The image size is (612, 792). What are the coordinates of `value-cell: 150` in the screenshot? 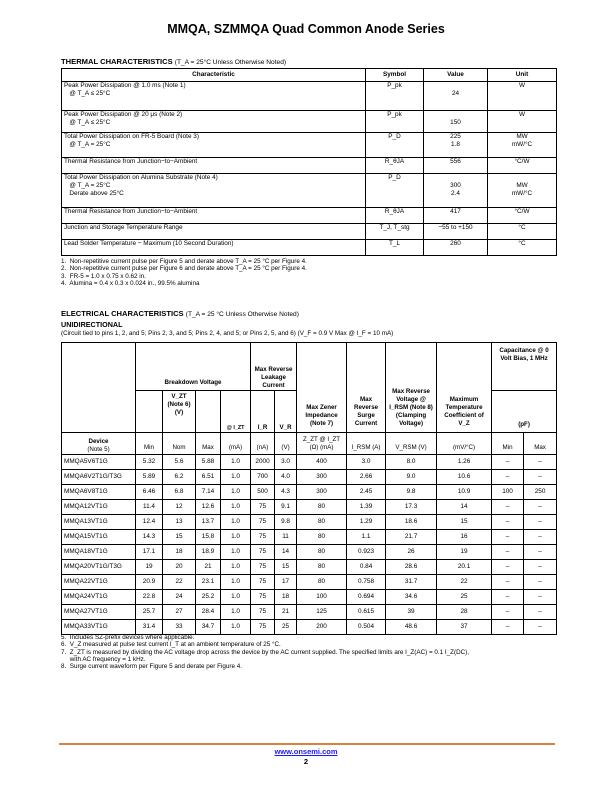 It's located at (455, 121).